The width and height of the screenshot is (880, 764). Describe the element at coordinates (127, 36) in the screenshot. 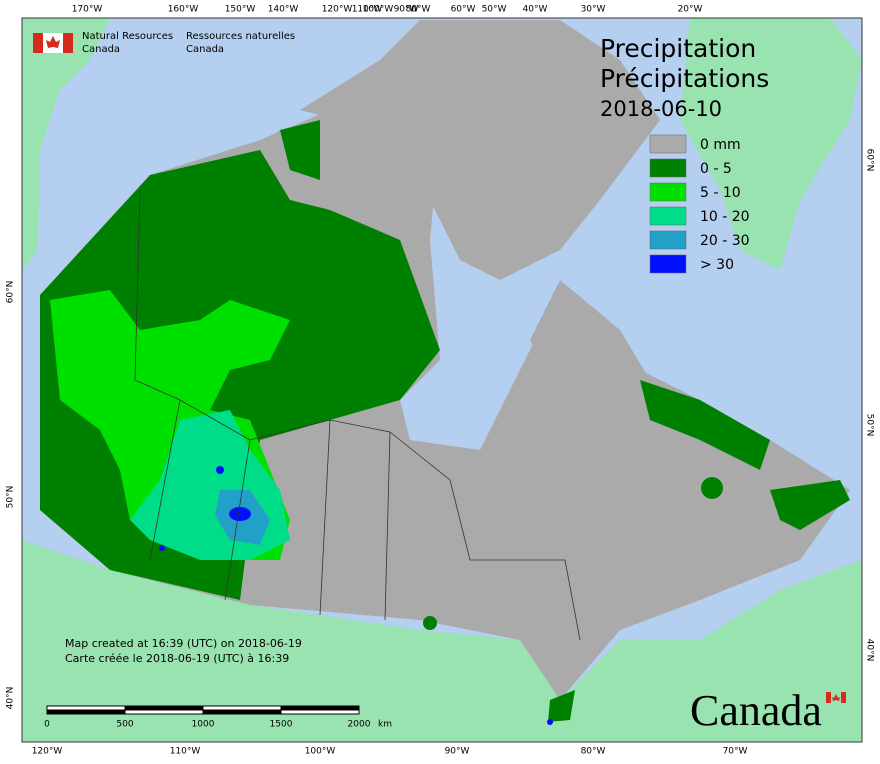

I see `agency-en: Natural Resources` at that location.